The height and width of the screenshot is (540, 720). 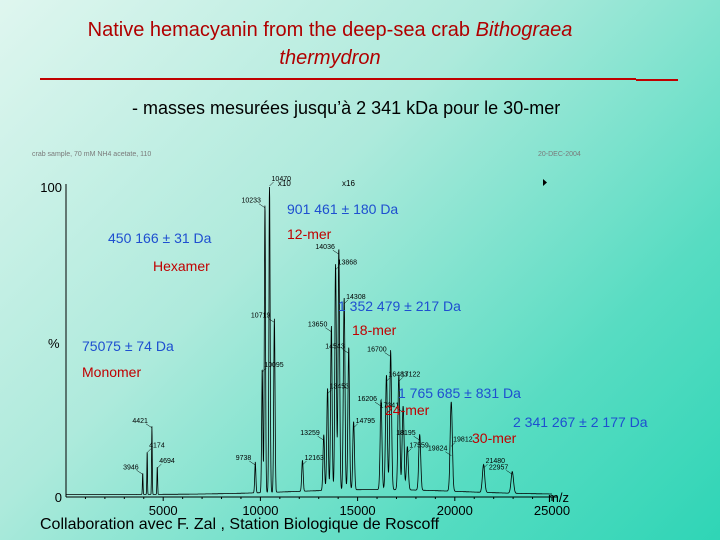 I want to click on annotation-30mer-mass: 2 341 267 ± 2 177 Da, so click(x=580, y=422).